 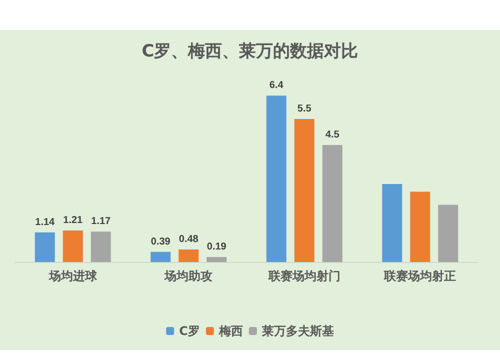 I want to click on data-label: 1.17, so click(x=101, y=222).